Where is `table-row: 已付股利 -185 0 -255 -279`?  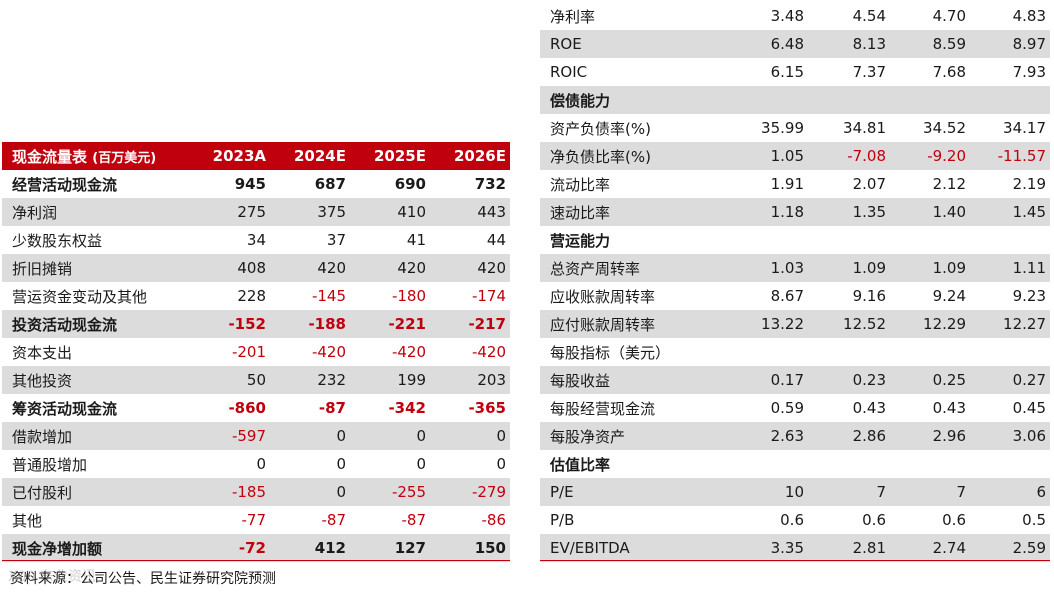
table-row: 已付股利 -185 0 -255 -279 is located at coordinates (256, 492).